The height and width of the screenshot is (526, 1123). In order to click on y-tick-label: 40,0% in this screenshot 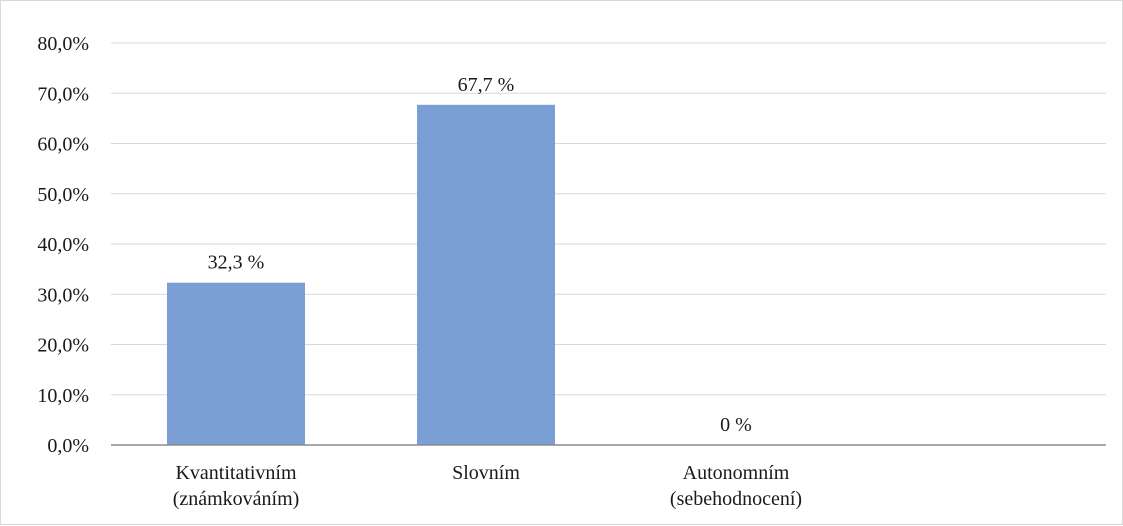, I will do `click(63, 245)`.